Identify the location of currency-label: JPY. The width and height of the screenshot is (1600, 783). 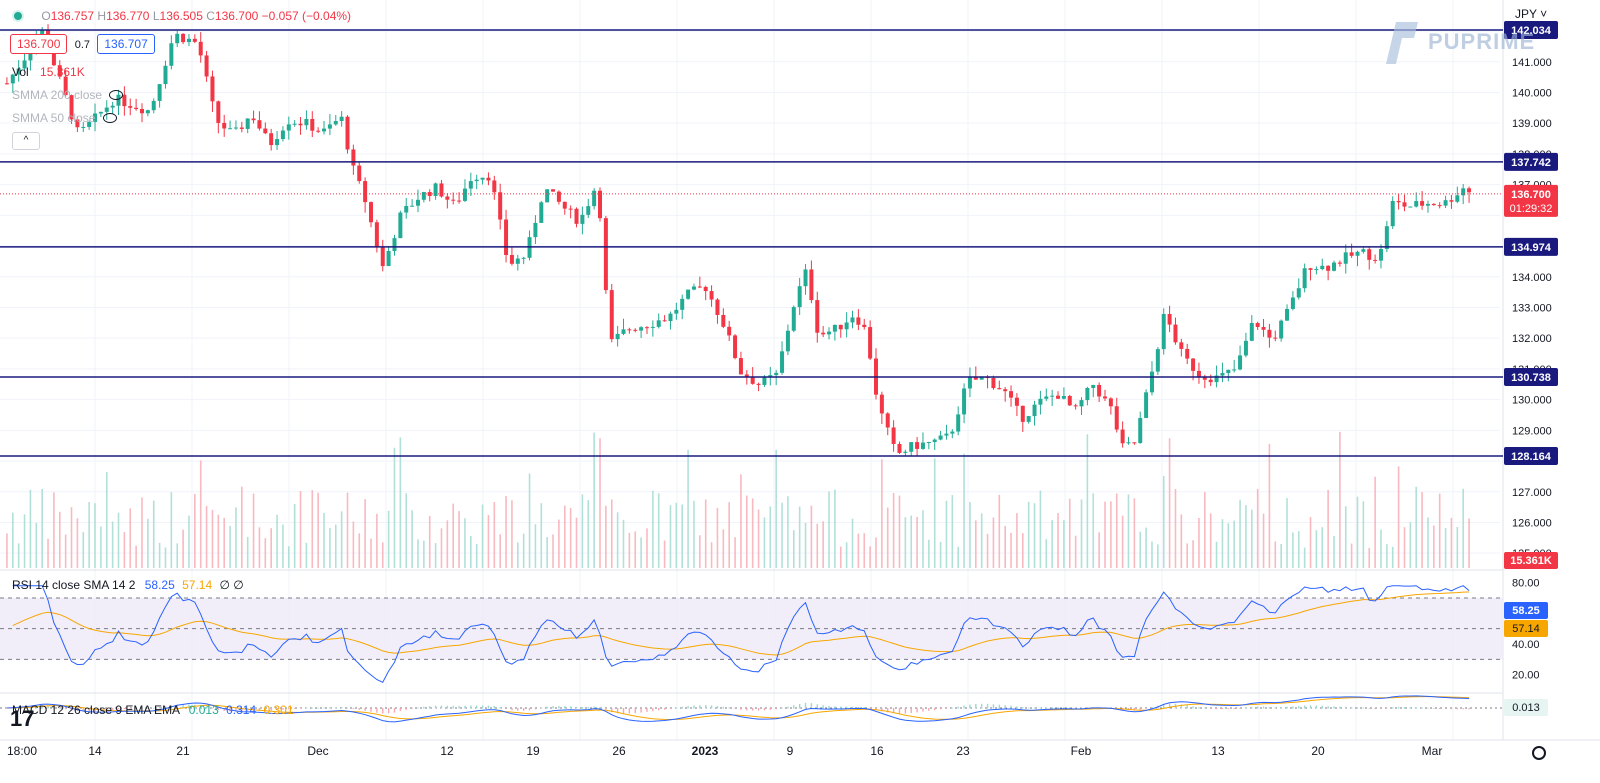
(1526, 14).